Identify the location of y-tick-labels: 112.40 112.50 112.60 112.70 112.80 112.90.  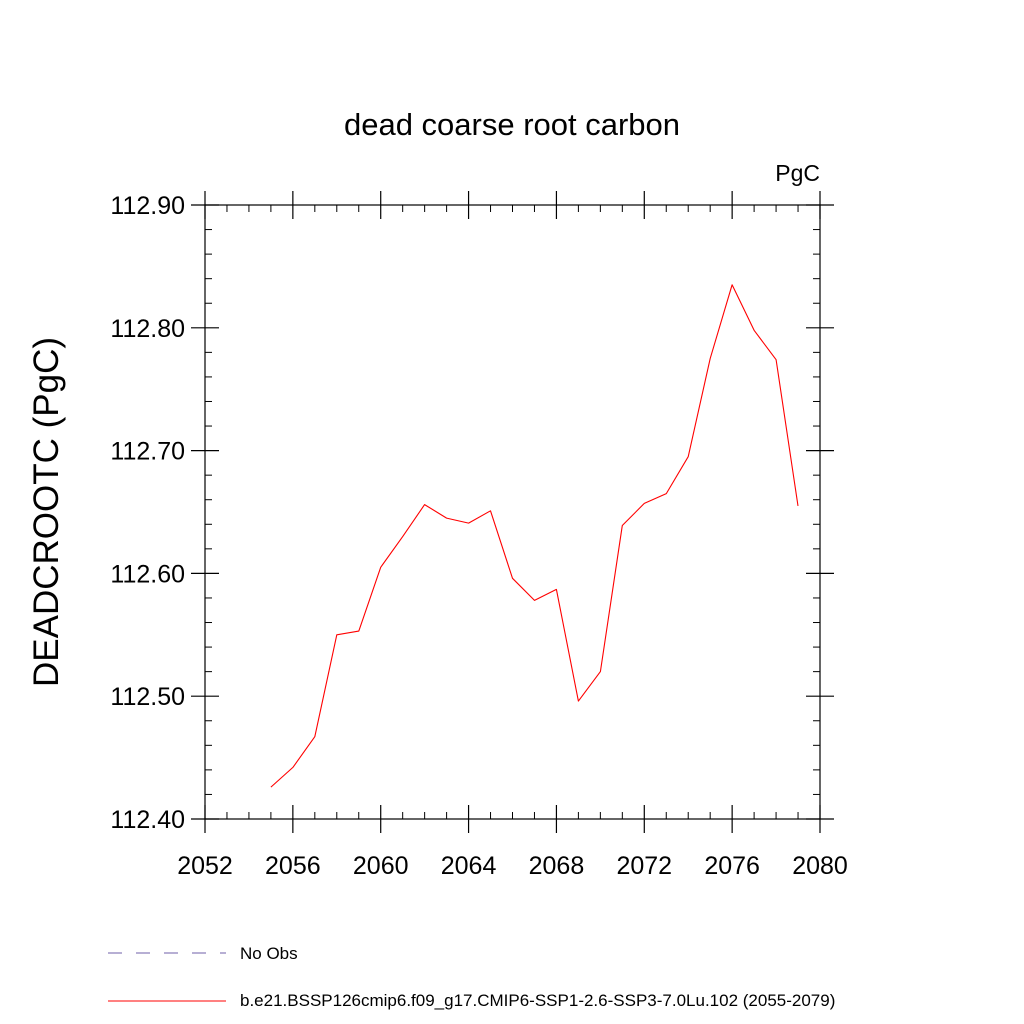
(147, 513).